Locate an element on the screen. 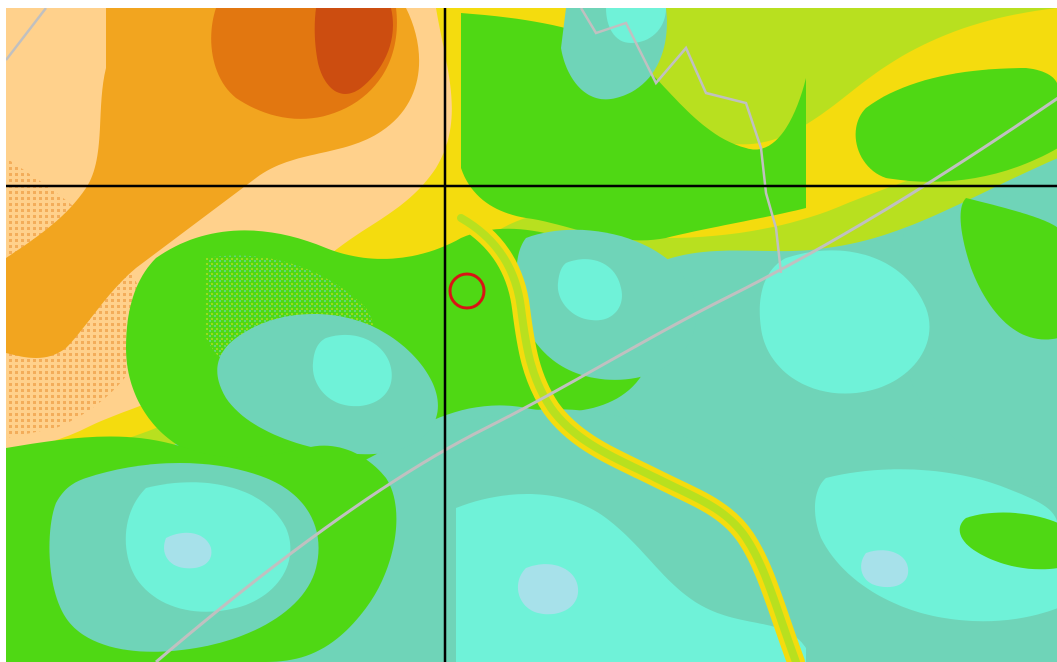 The image size is (1057, 662). location-marker-circle is located at coordinates (467, 291).